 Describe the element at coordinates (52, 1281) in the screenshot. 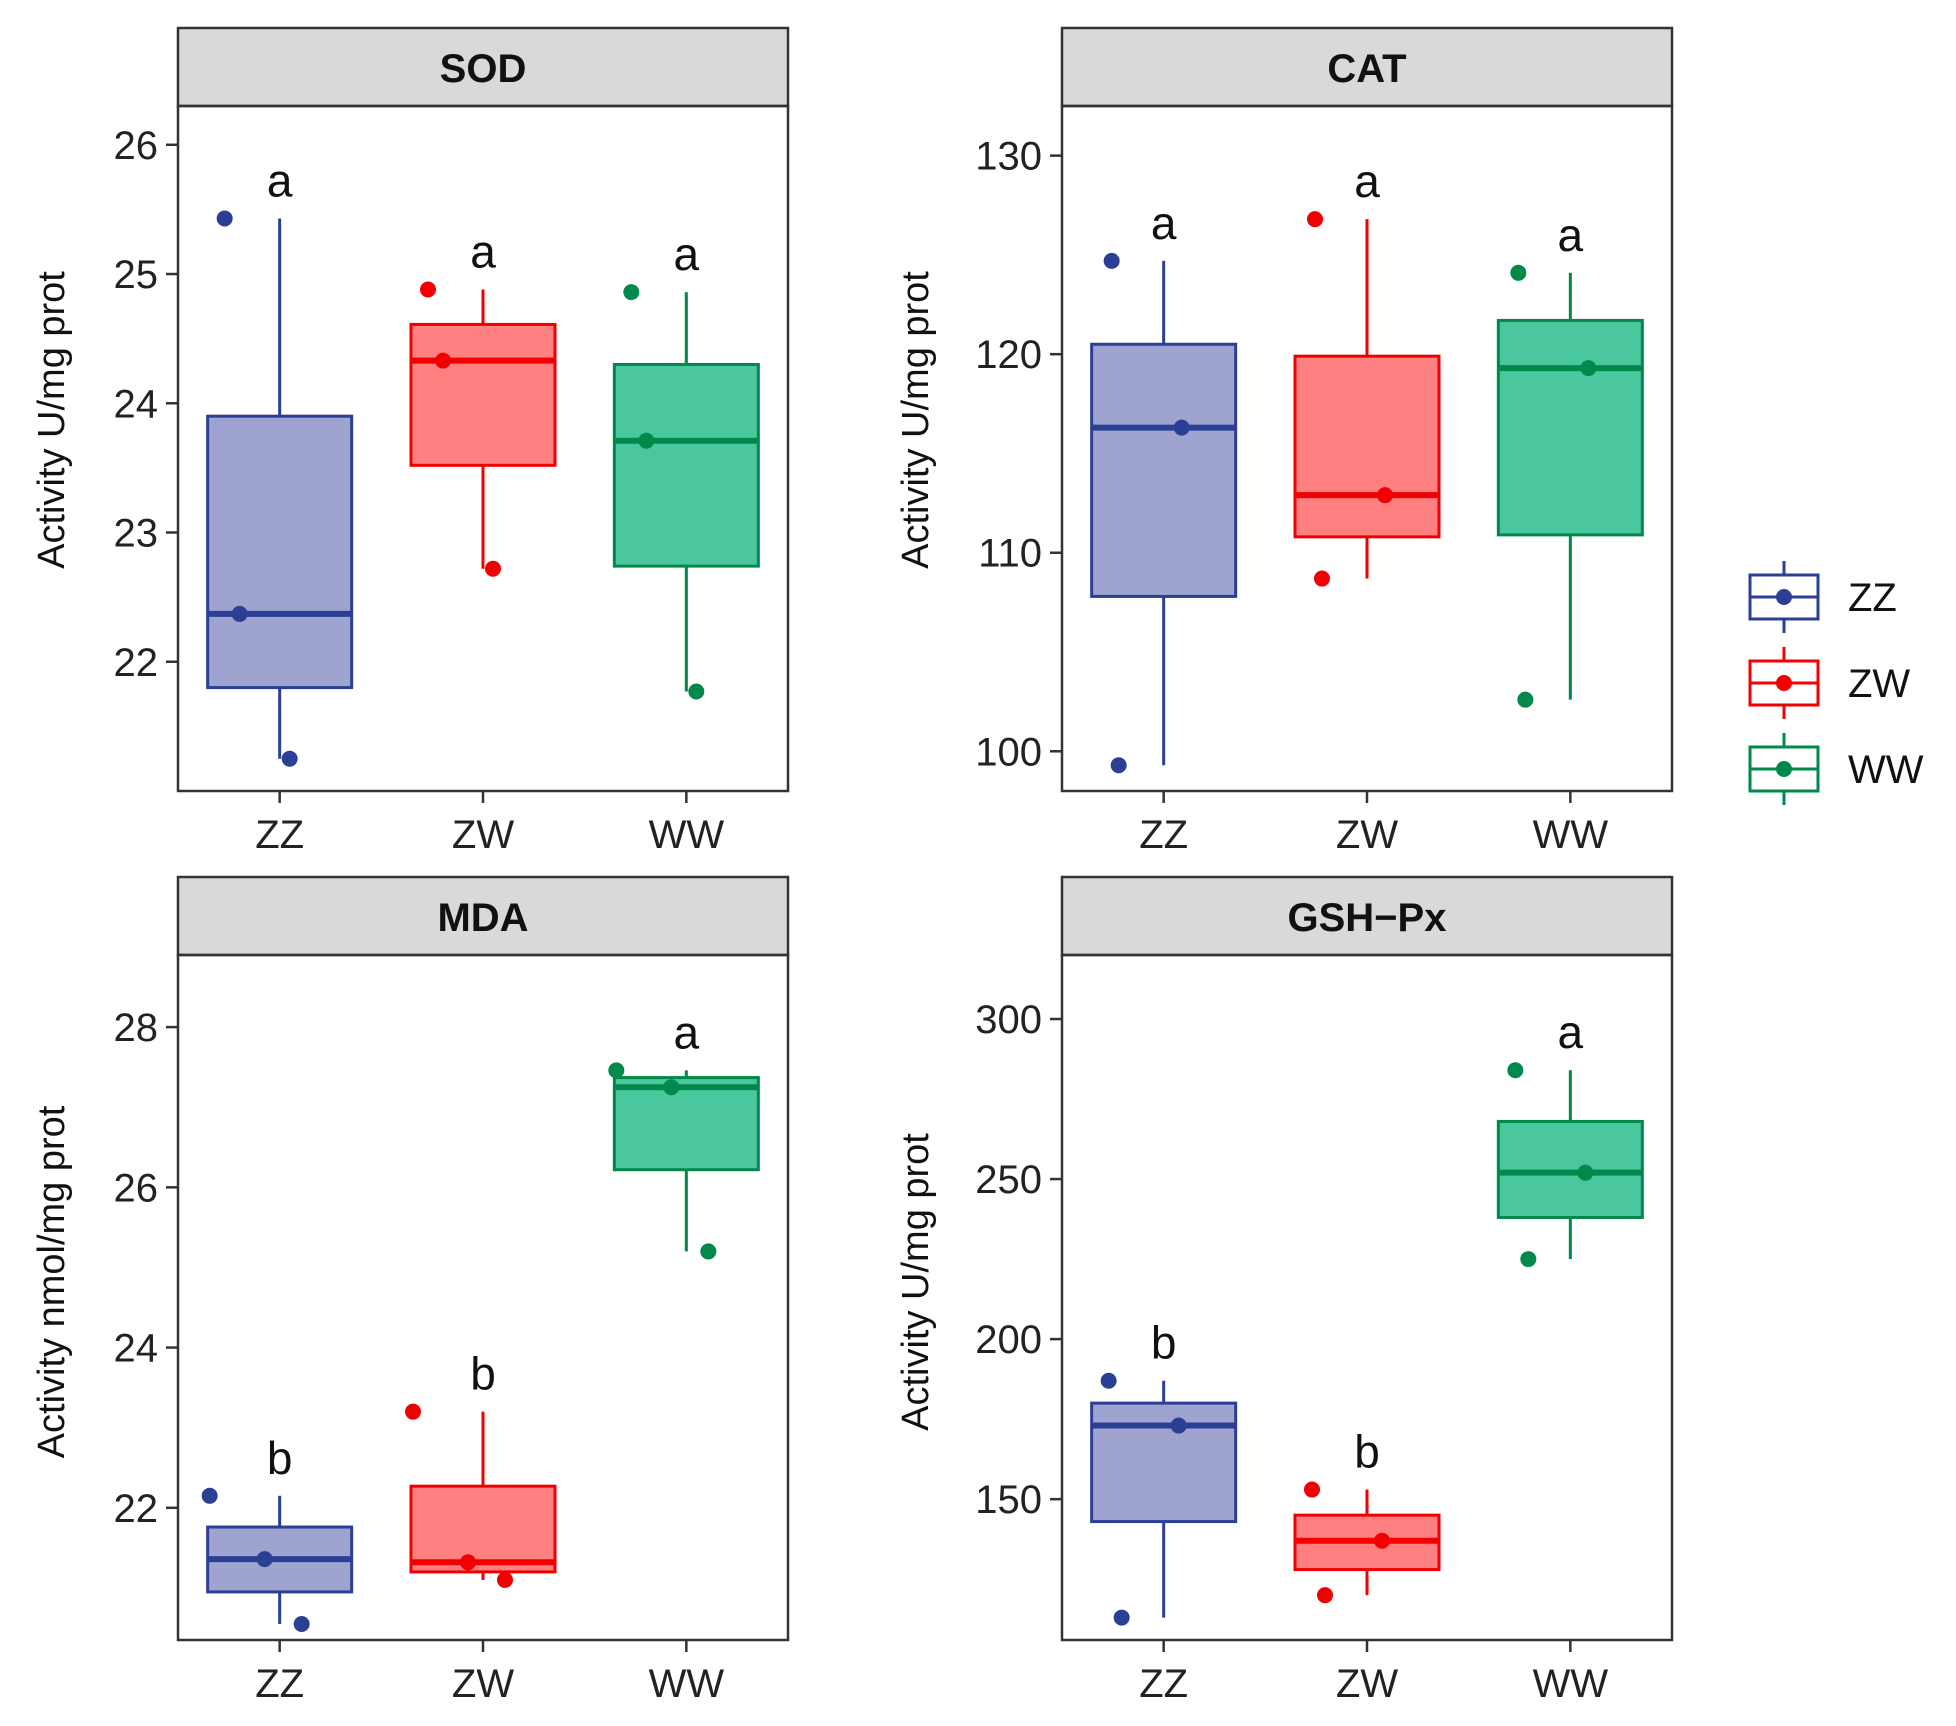

I see `y-axis-label: Activity nmol/mg prot` at that location.